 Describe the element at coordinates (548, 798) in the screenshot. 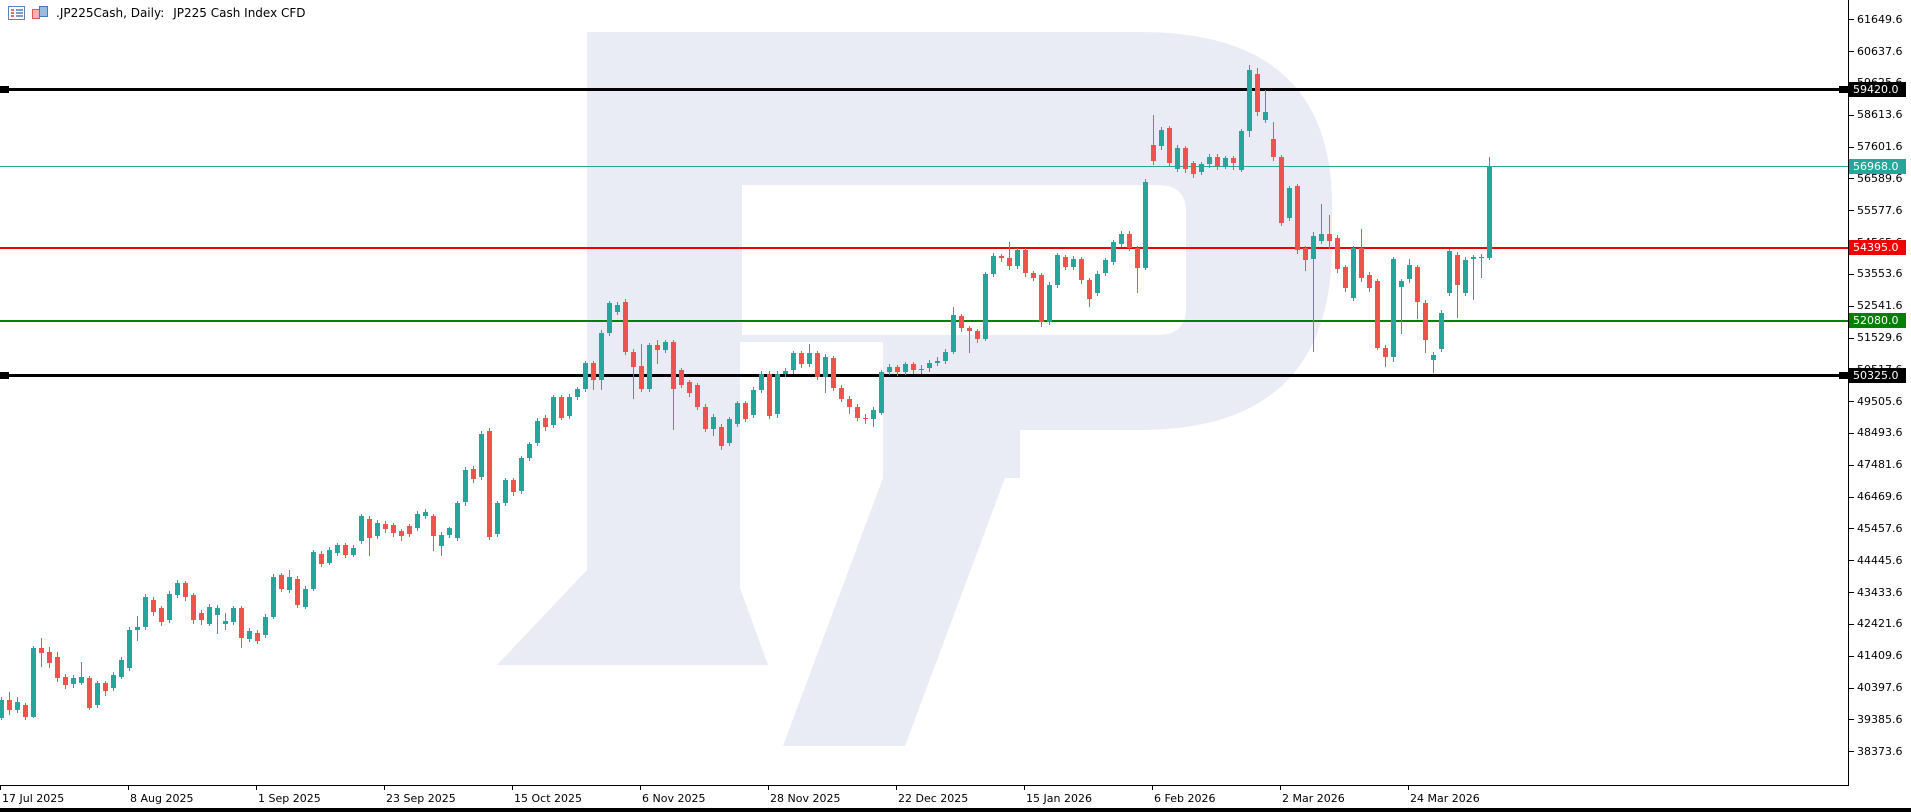

I see `date-tick-label: 15 Oct 2025` at that location.